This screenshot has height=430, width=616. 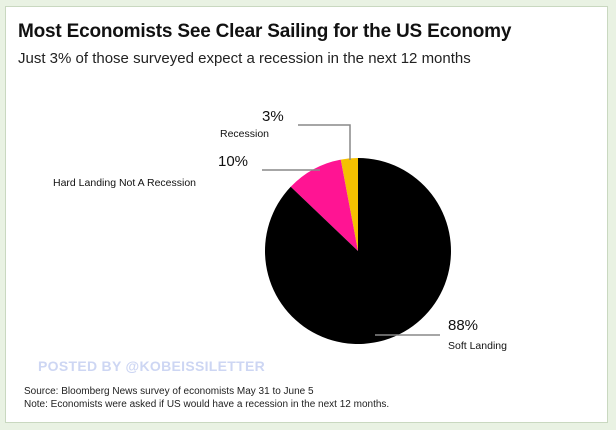 What do you see at coordinates (273, 116) in the screenshot?
I see `value-label-recession: 3%` at bounding box center [273, 116].